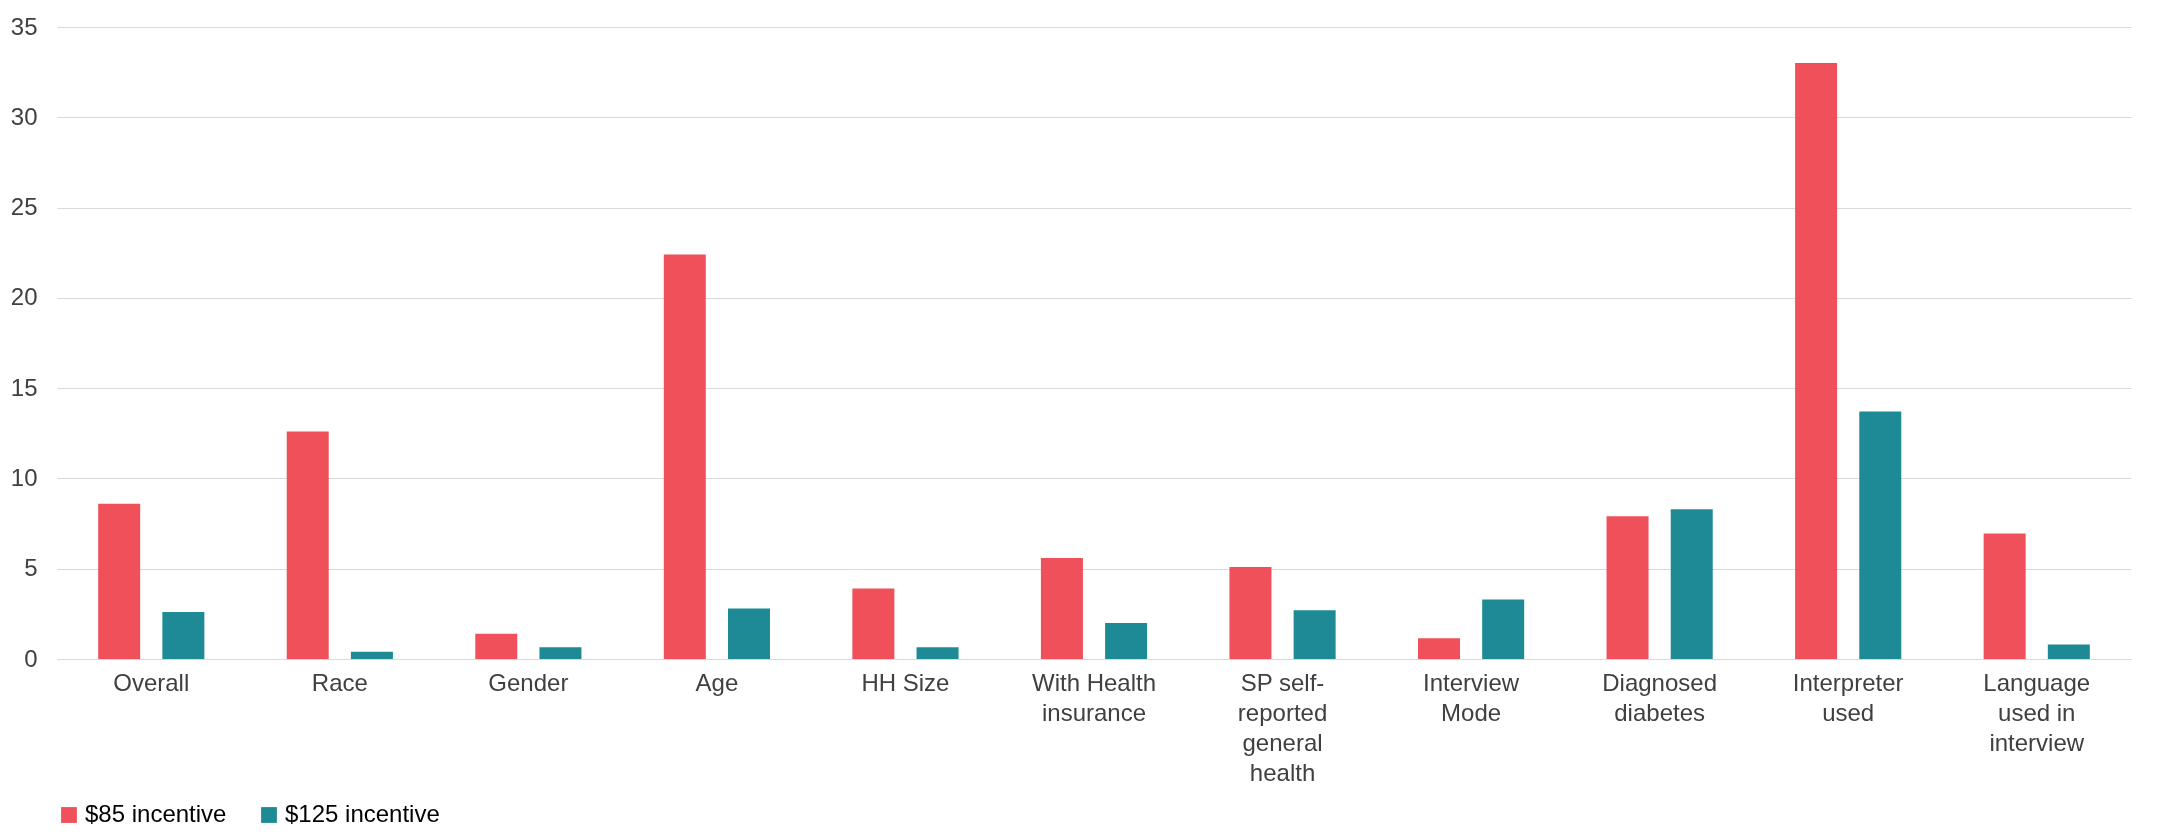 This screenshot has height=832, width=2161. I want to click on x-tick-label: Diagnosed diabetes, so click(1660, 697).